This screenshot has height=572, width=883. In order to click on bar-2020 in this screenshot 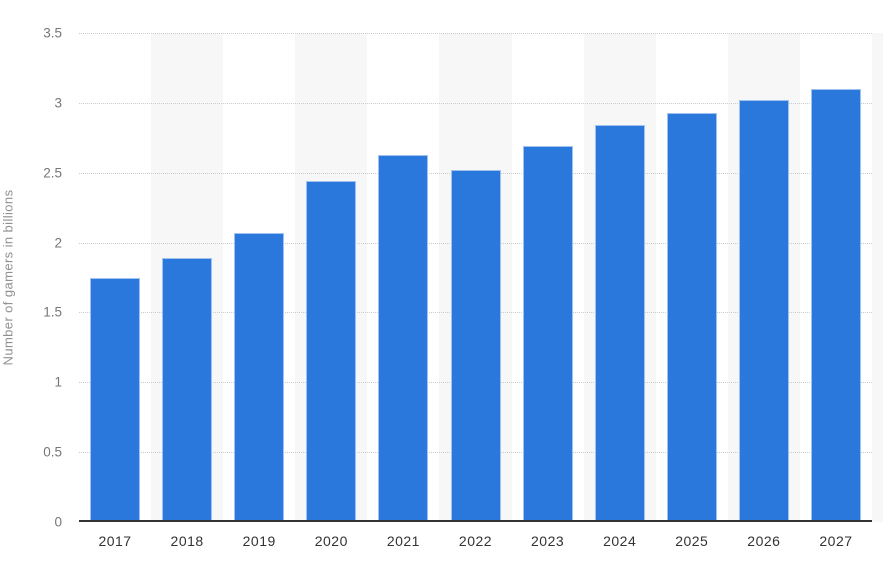, I will do `click(331, 351)`.